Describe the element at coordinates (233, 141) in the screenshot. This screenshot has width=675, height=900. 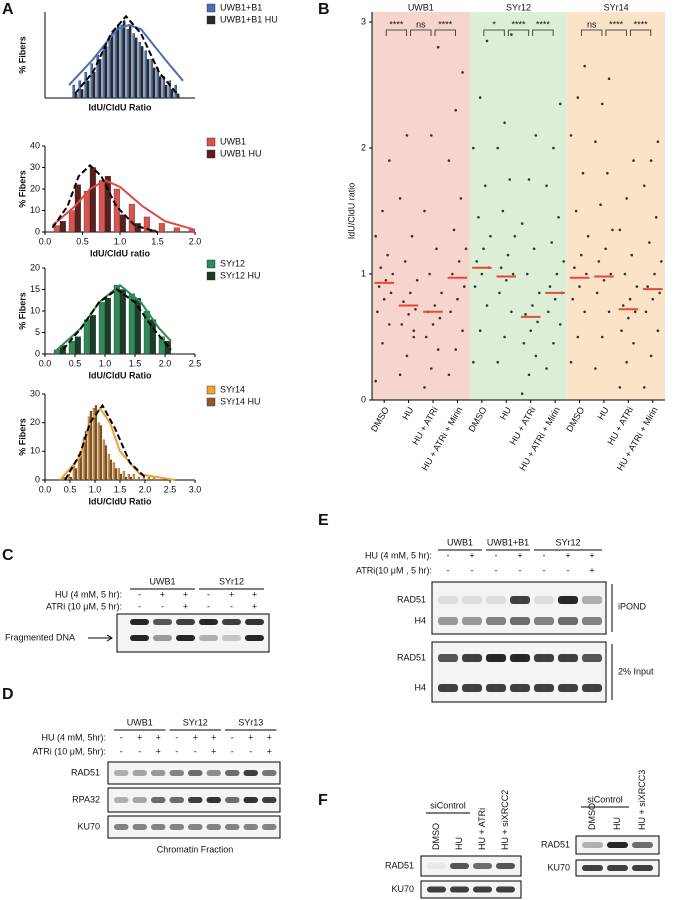
I see `legend-label: UWB1` at that location.